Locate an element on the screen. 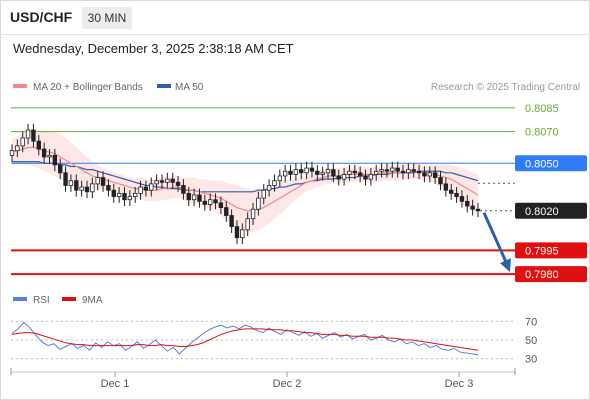 Image resolution: width=590 pixels, height=400 pixels. timeframe-badge: 30 MIN is located at coordinates (107, 18).